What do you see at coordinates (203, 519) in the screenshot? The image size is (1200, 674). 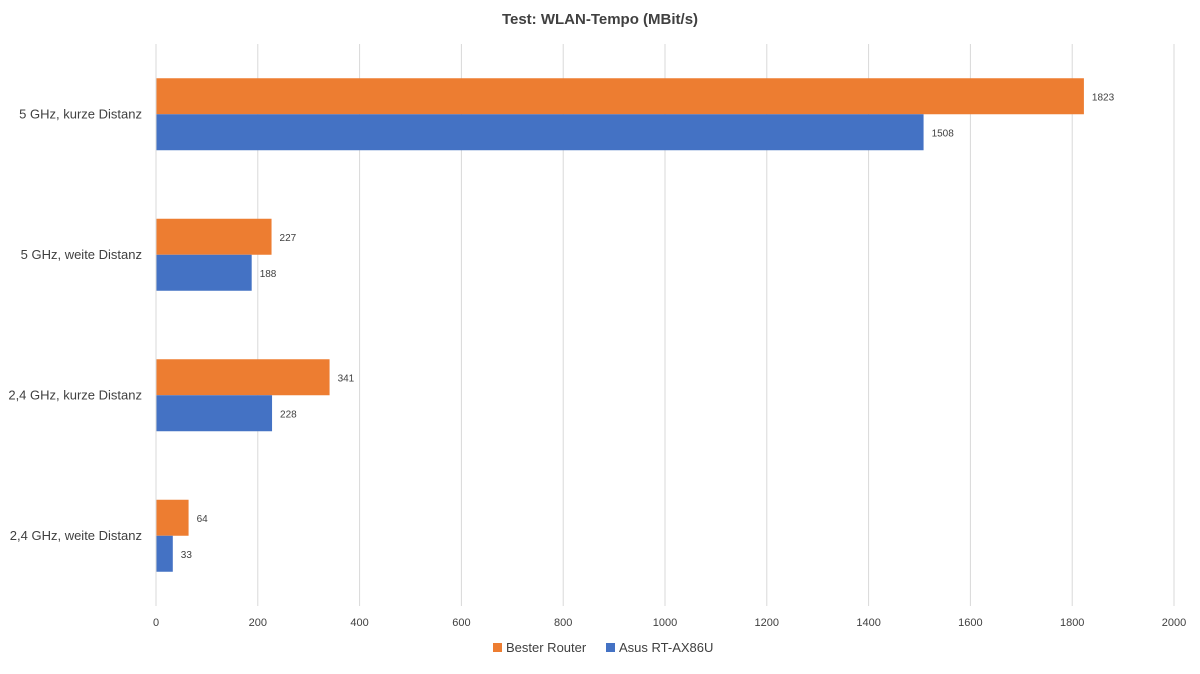 I see `data-label: 64` at bounding box center [203, 519].